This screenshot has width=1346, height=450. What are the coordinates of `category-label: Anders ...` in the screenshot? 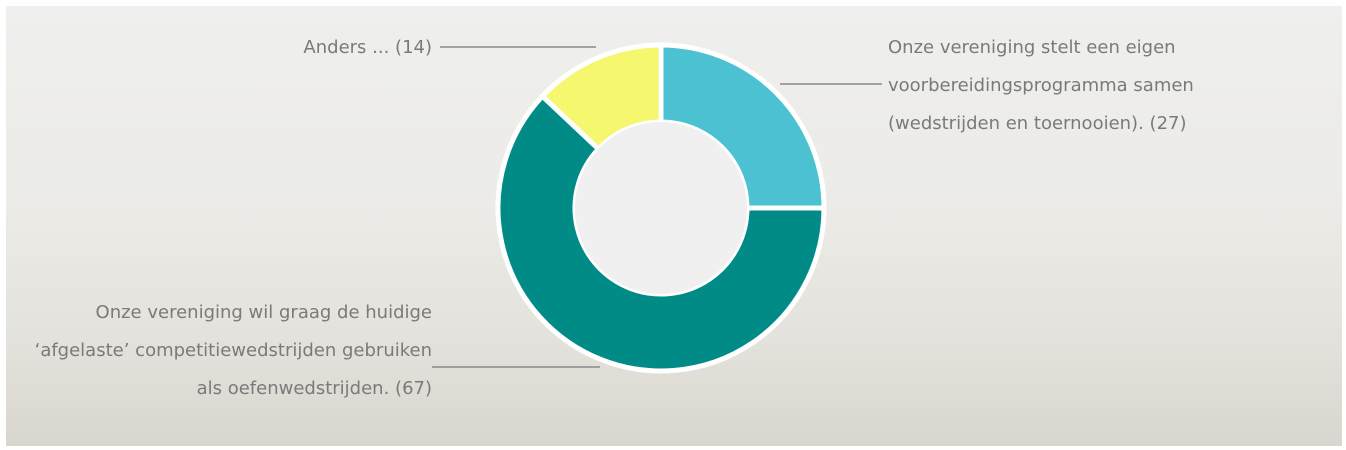 It's located at (346, 47).